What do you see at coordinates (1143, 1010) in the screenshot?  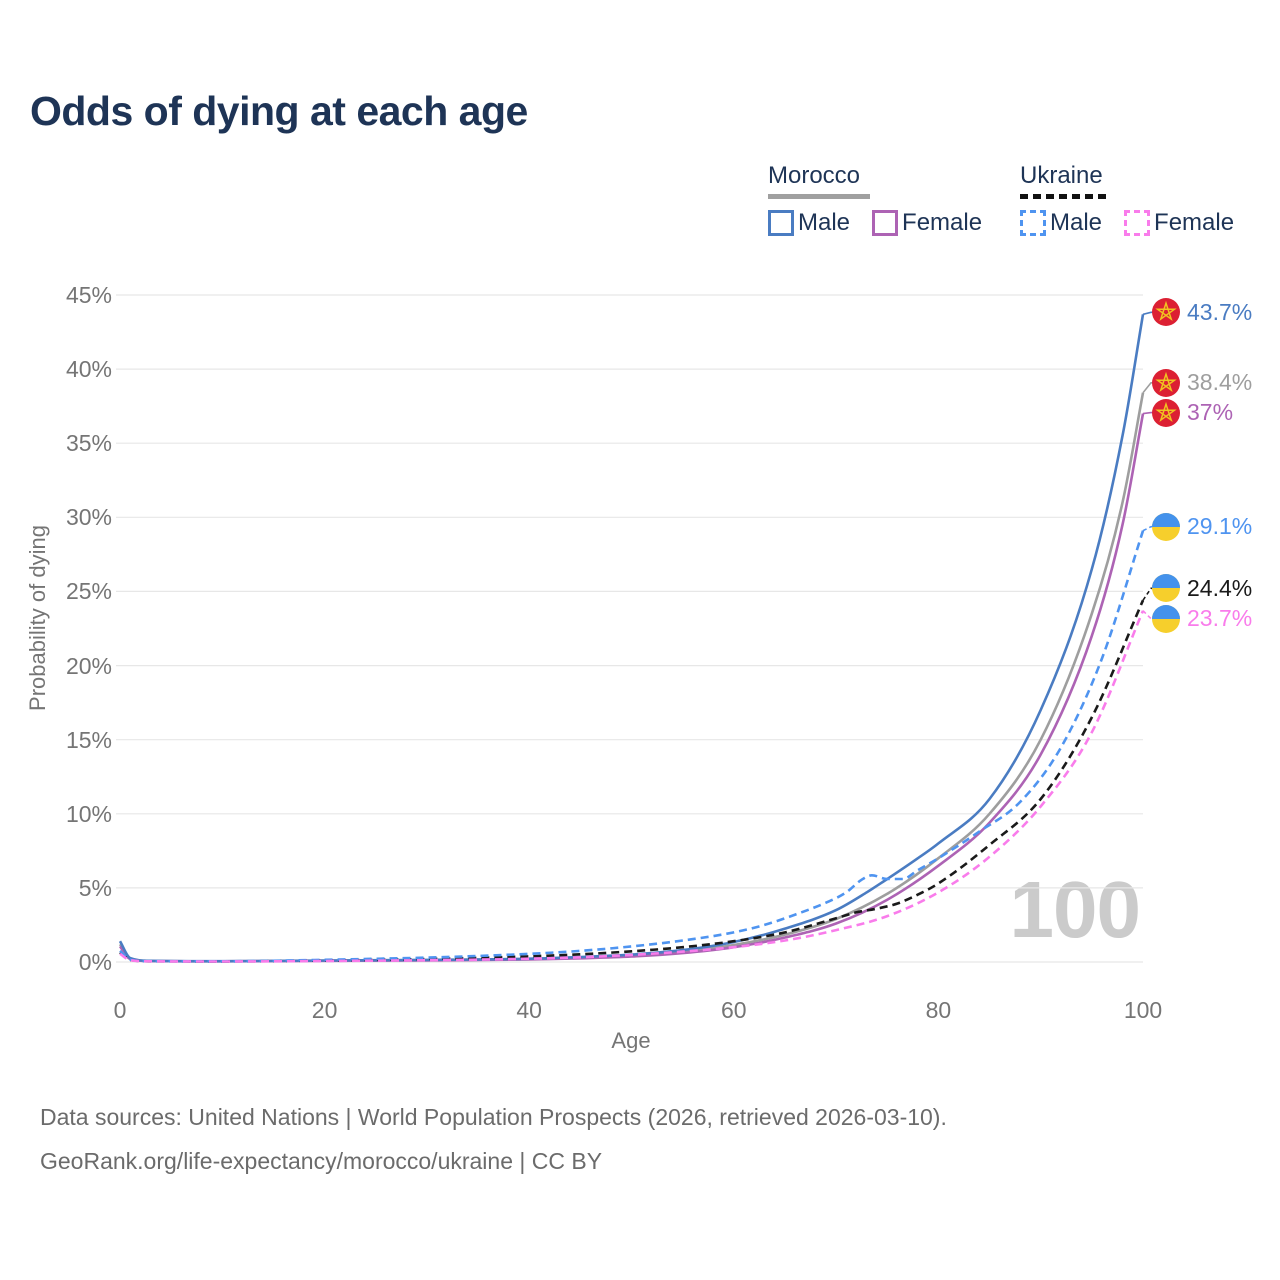 I see `x-tick-100: 100` at bounding box center [1143, 1010].